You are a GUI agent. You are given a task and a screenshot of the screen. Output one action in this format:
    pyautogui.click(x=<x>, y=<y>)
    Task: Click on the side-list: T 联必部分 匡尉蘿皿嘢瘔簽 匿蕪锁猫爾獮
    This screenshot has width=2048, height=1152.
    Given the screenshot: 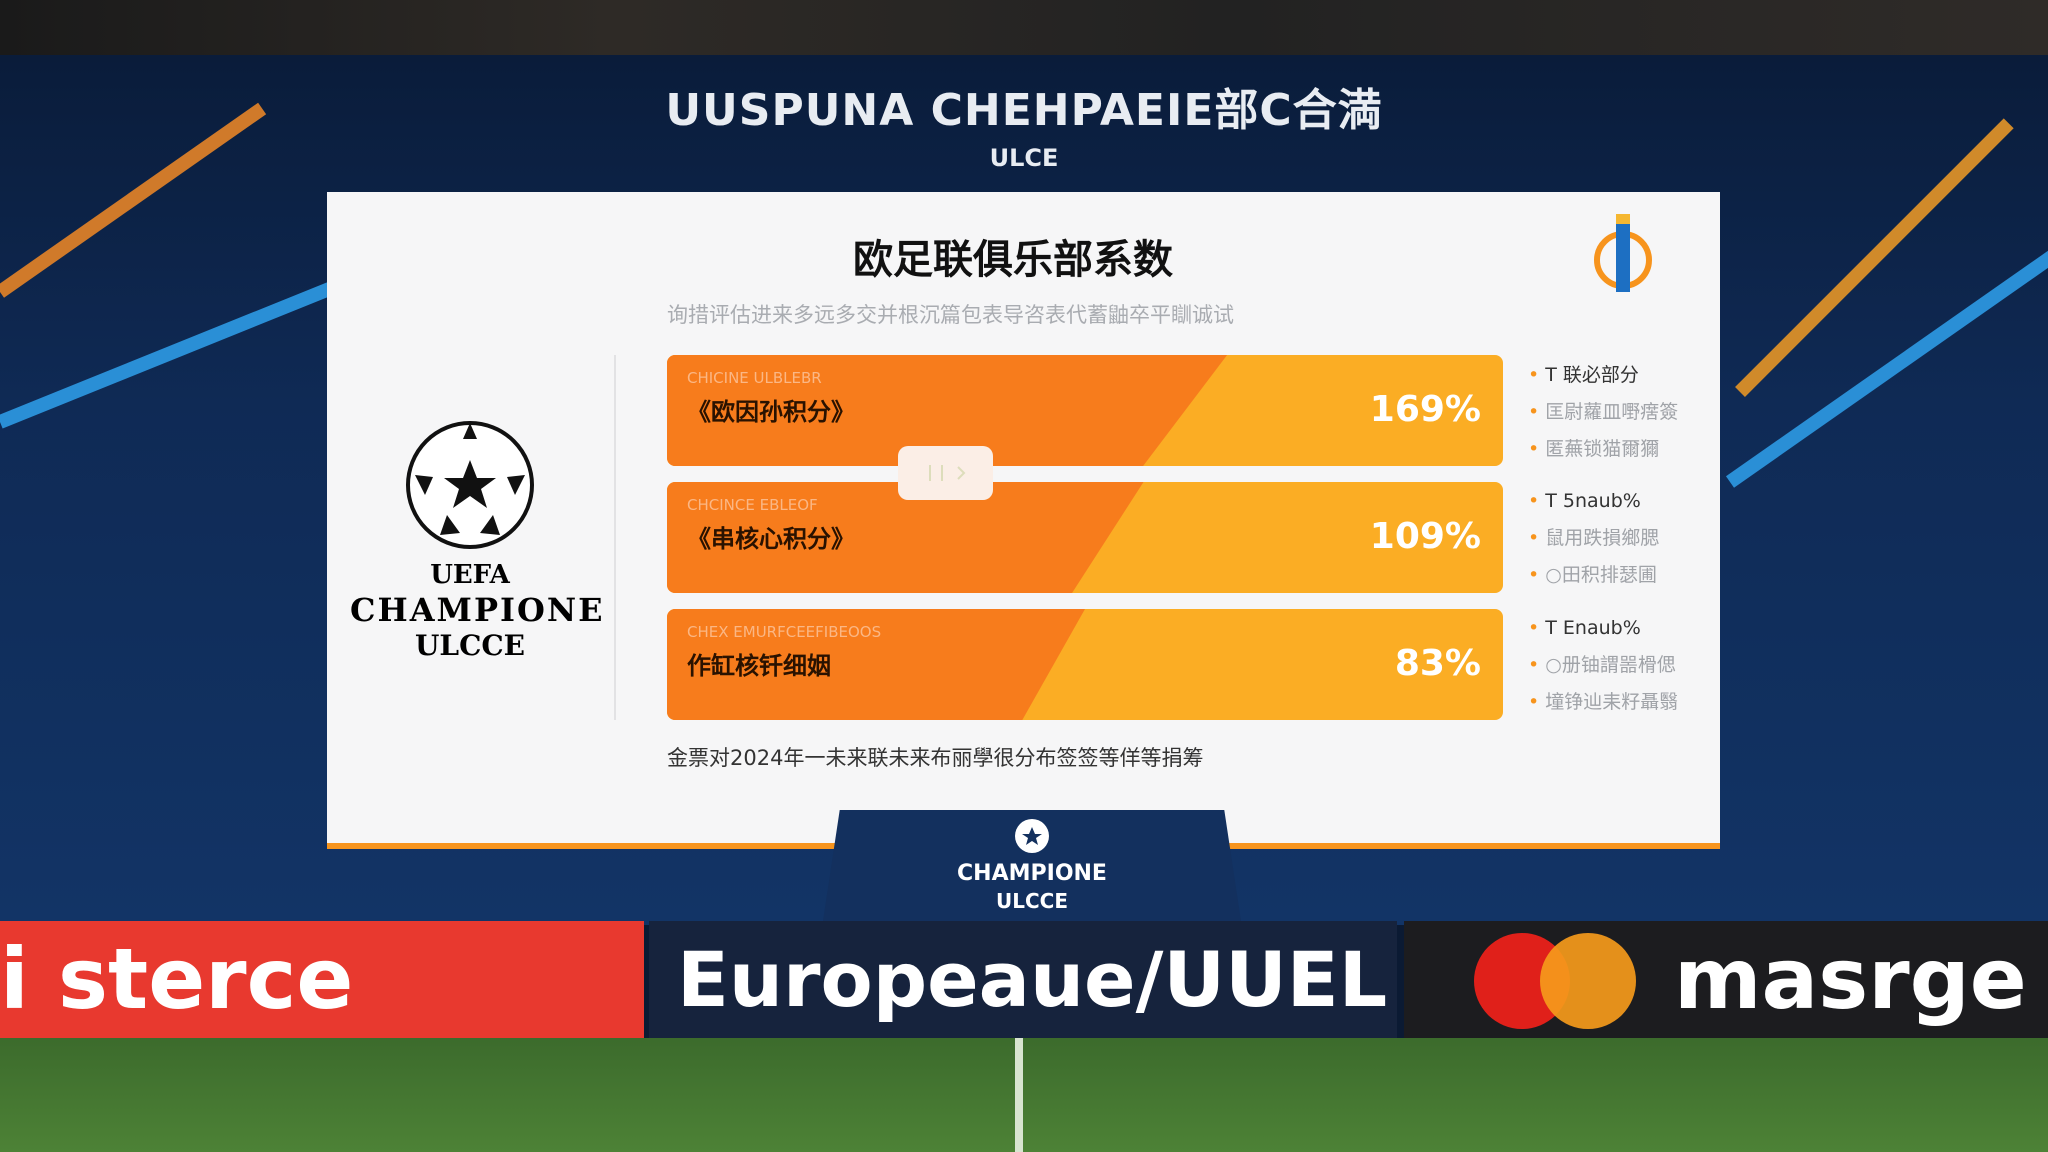 What is the action you would take?
    pyautogui.click(x=1603, y=412)
    